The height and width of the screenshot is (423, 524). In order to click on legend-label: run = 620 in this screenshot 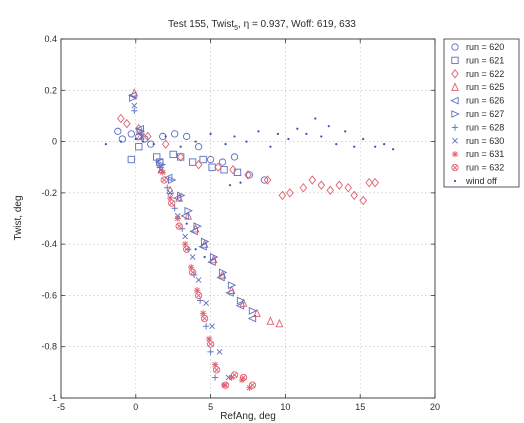, I will do `click(485, 47)`.